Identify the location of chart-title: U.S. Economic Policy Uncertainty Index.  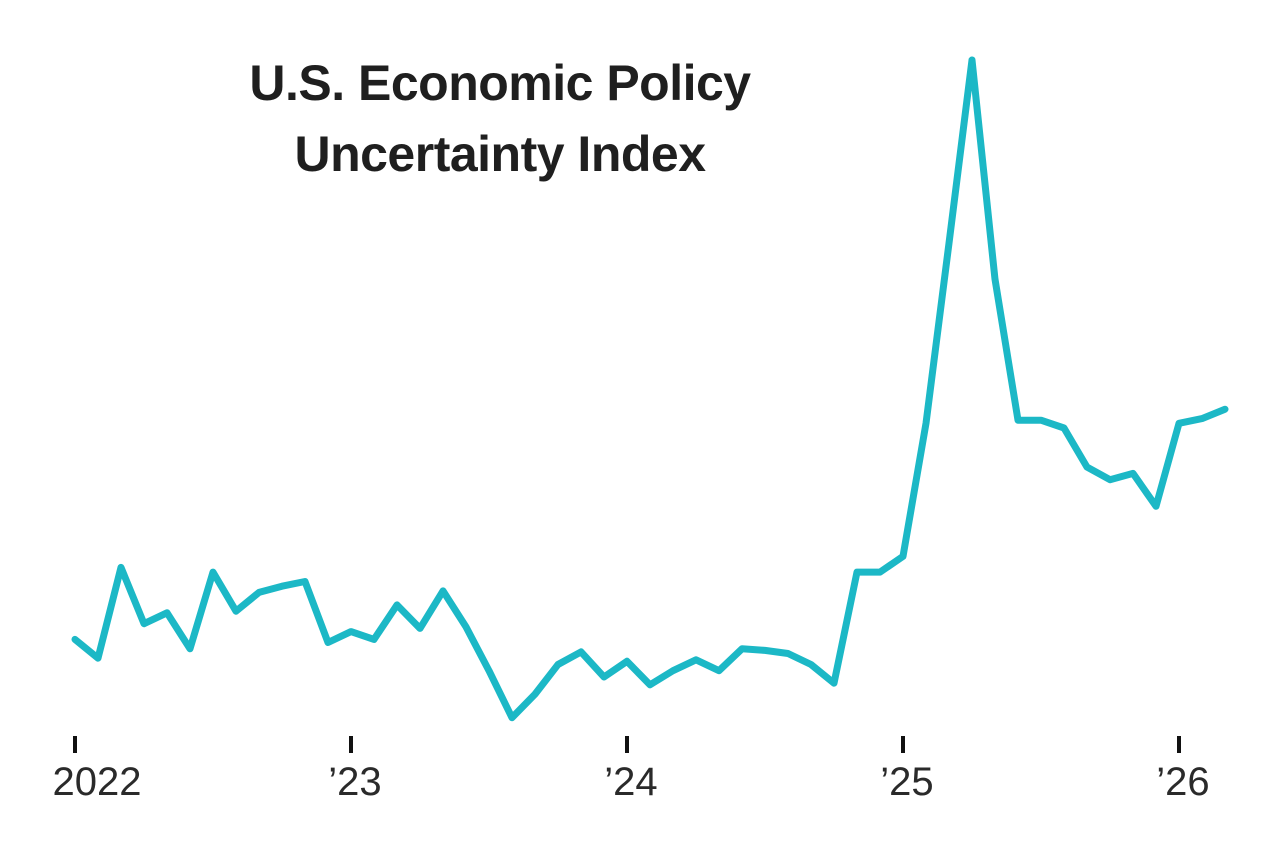
(500, 118).